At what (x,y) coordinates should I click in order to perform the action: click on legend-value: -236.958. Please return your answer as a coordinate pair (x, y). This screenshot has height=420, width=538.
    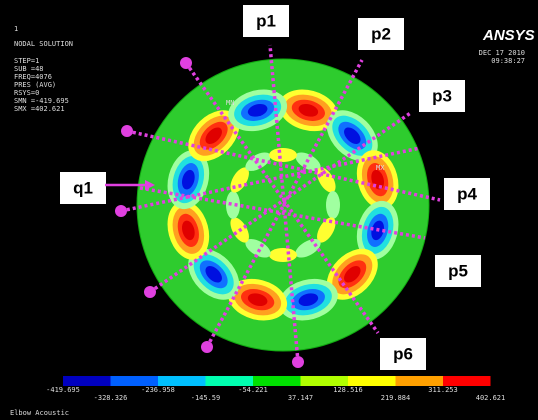
    Looking at the image, I should click on (158, 390).